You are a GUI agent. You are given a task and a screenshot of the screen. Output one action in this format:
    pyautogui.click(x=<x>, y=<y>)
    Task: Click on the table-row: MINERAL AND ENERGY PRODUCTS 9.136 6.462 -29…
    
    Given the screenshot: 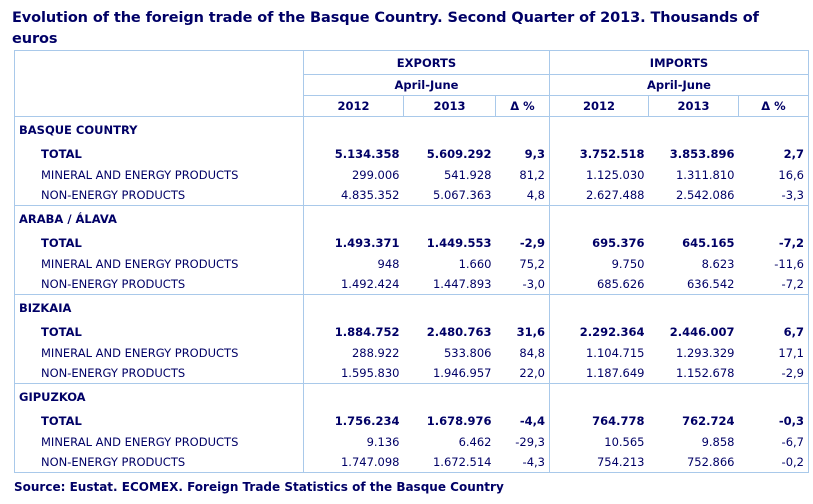 What is the action you would take?
    pyautogui.click(x=411, y=442)
    